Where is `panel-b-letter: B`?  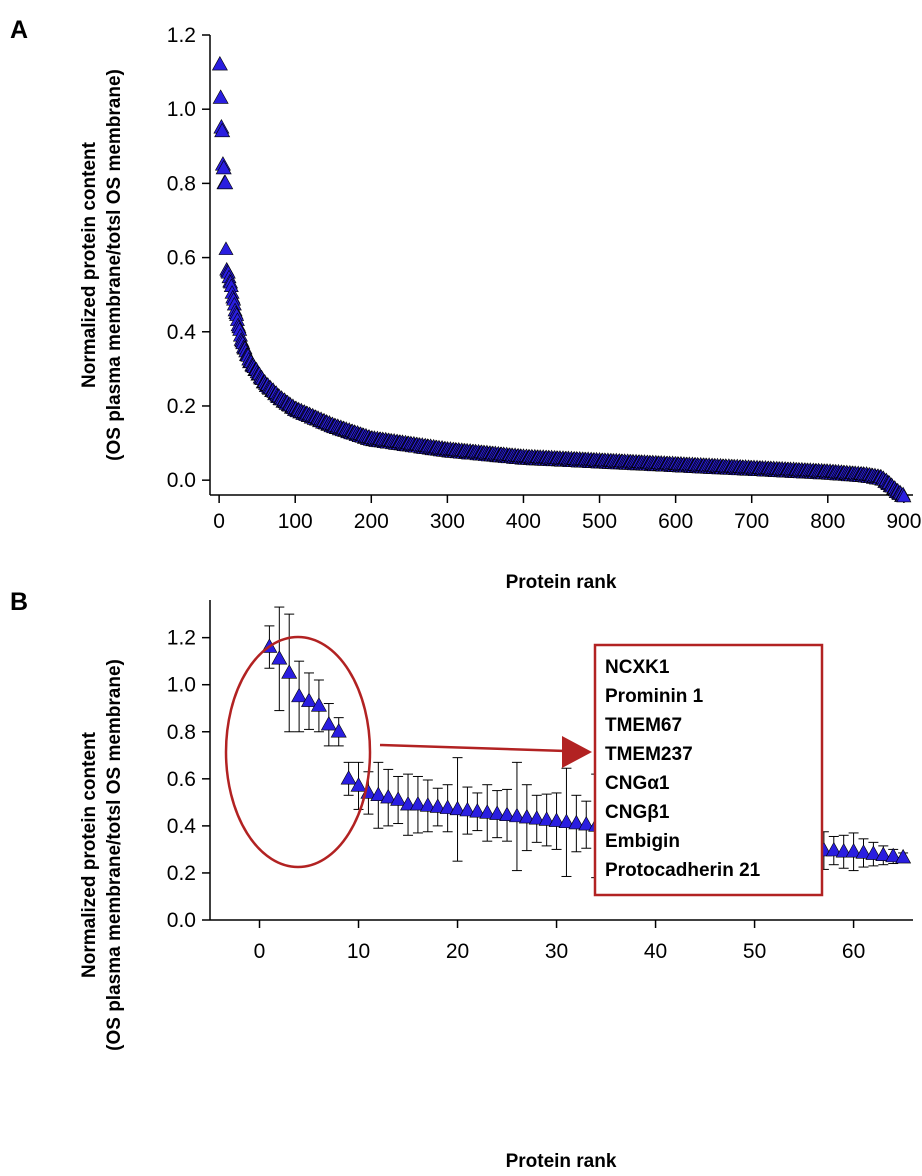
panel-b-letter: B is located at coordinates (19, 602).